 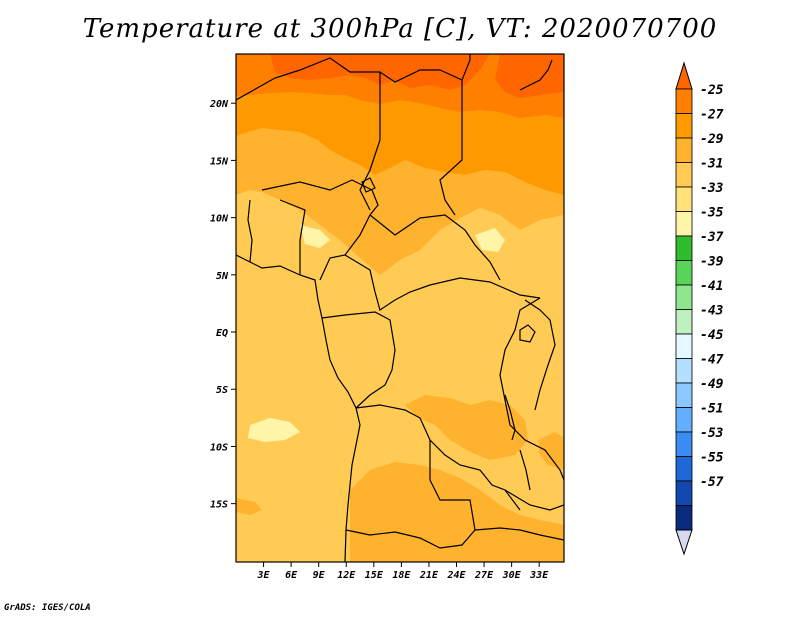 What do you see at coordinates (429, 575) in the screenshot?
I see `lon-tick-label: 21E` at bounding box center [429, 575].